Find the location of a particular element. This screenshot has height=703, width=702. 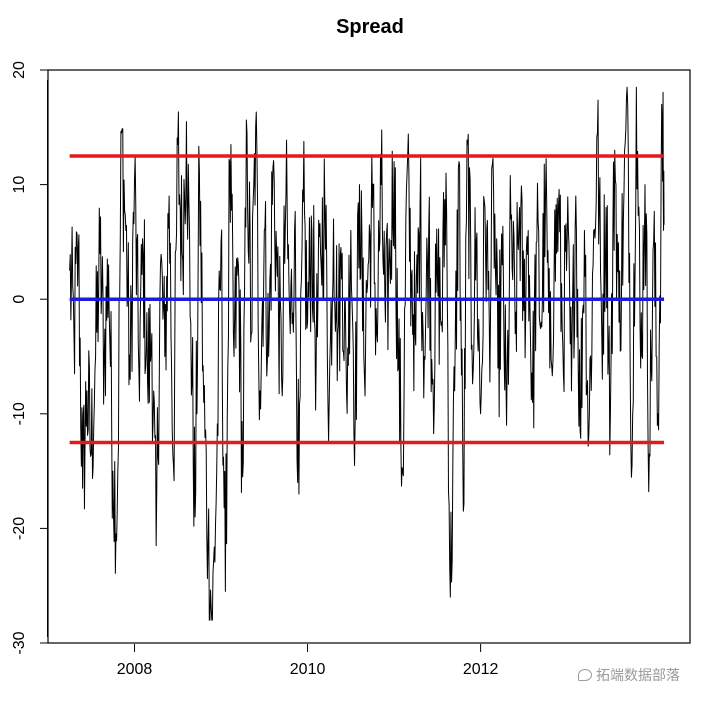

y-tick-label: -20 is located at coordinates (19, 528).